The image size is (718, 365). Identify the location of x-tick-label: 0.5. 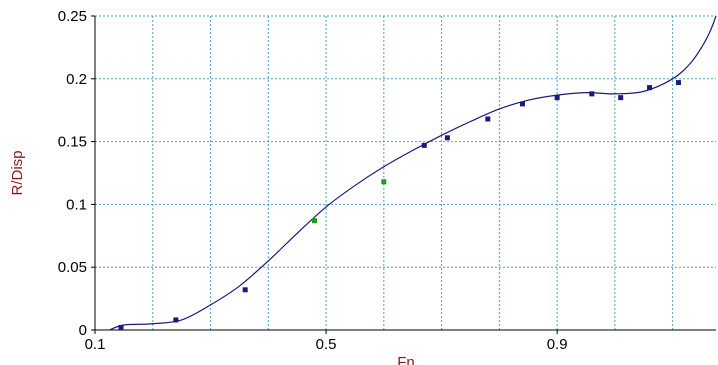
(326, 344).